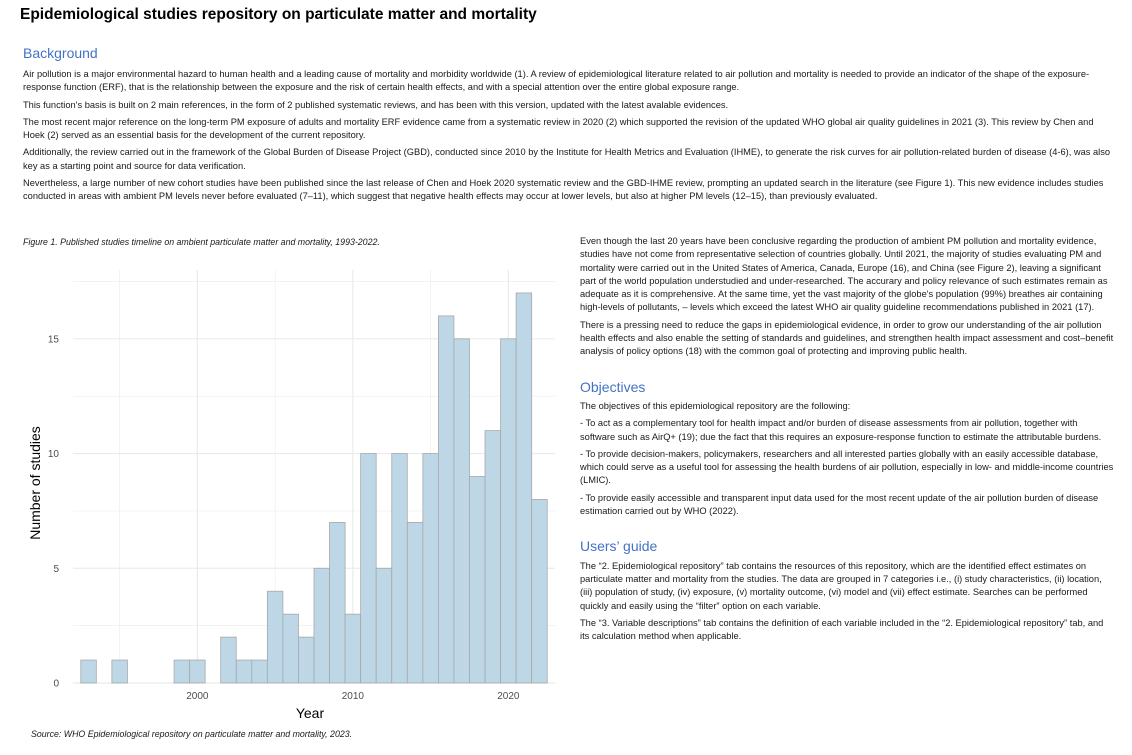 Image resolution: width=1132 pixels, height=755 pixels. I want to click on bar-2014, so click(415, 602).